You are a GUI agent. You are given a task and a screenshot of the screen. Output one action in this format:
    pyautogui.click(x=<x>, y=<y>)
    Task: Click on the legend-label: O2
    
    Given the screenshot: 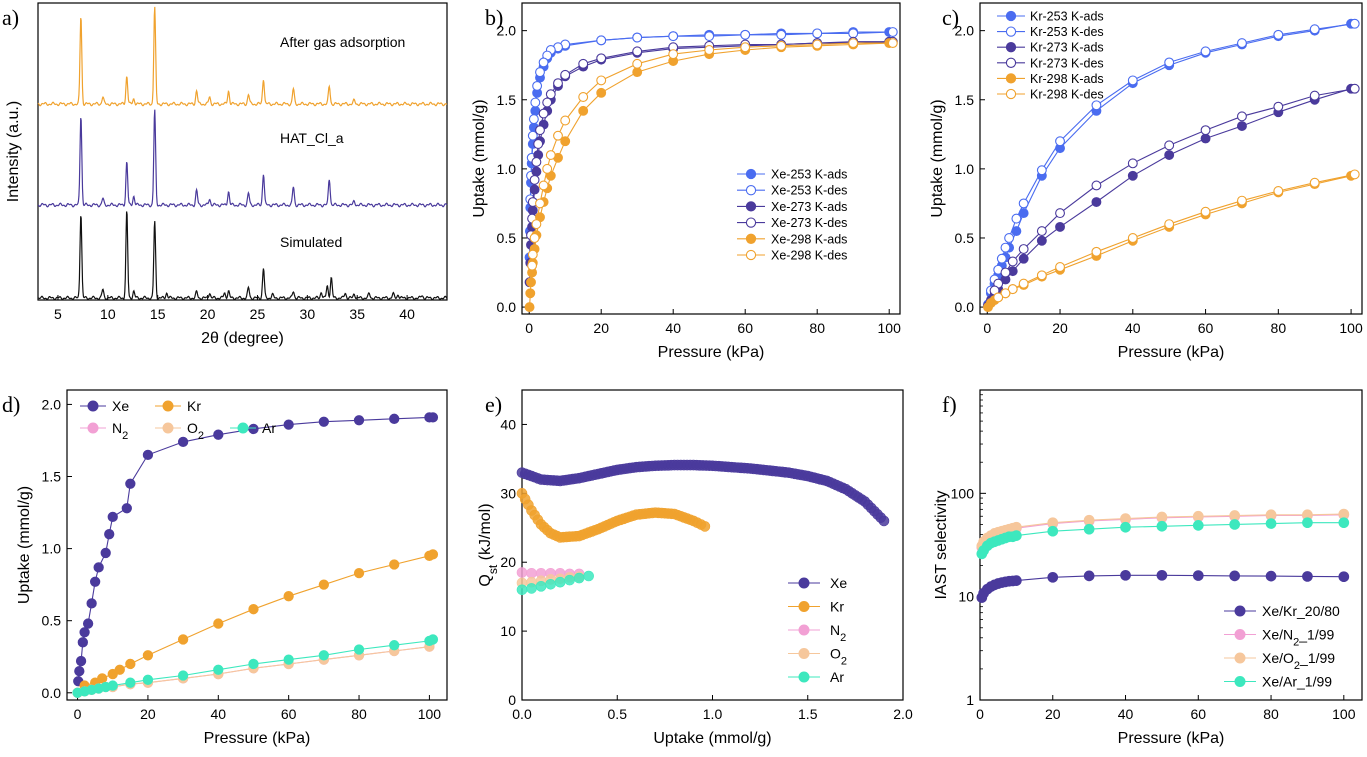 What is the action you would take?
    pyautogui.click(x=195, y=431)
    